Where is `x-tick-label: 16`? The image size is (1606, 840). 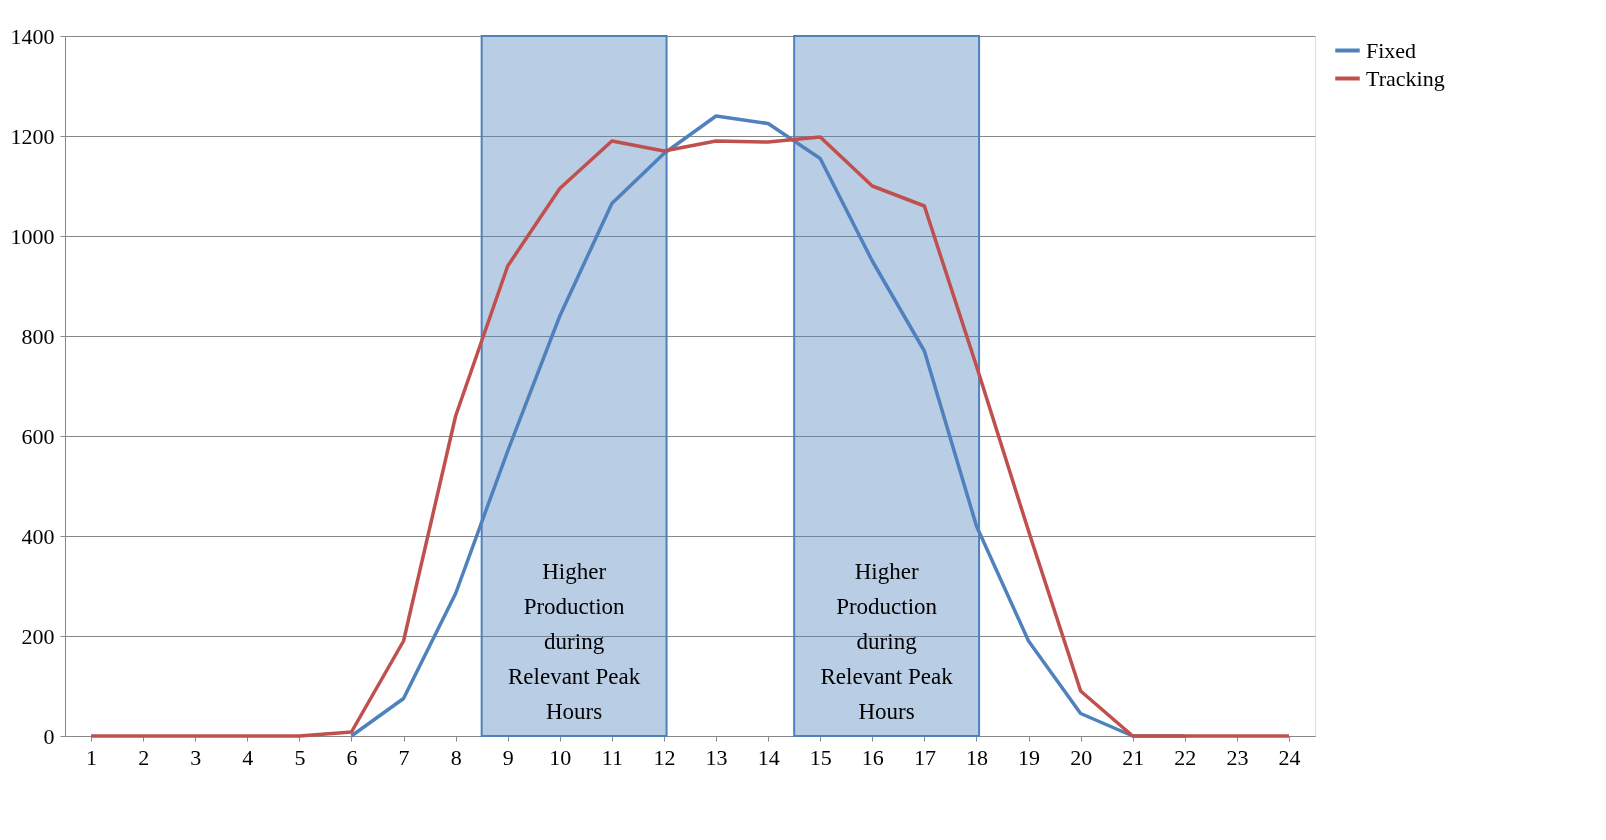
x-tick-label: 16 is located at coordinates (872, 757).